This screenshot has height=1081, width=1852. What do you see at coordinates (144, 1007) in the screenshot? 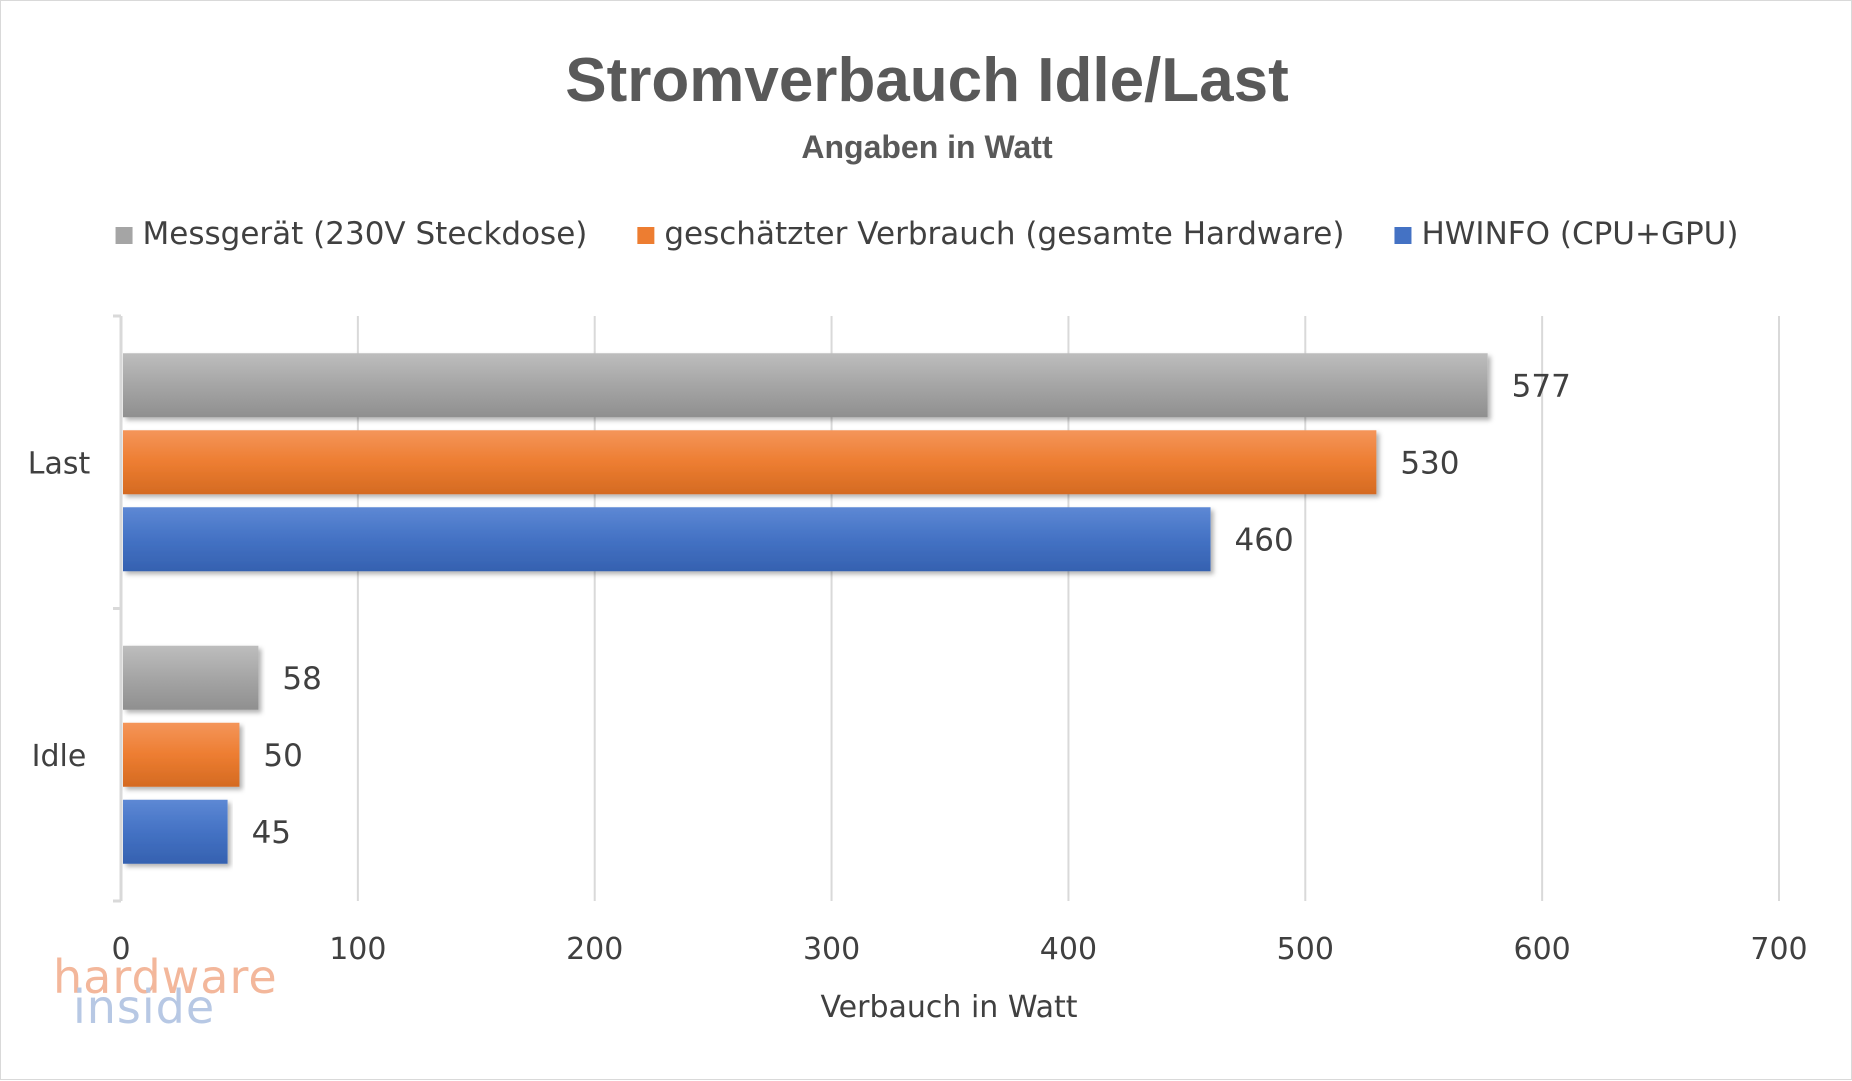
I see `watermark-line-2: inside` at bounding box center [144, 1007].